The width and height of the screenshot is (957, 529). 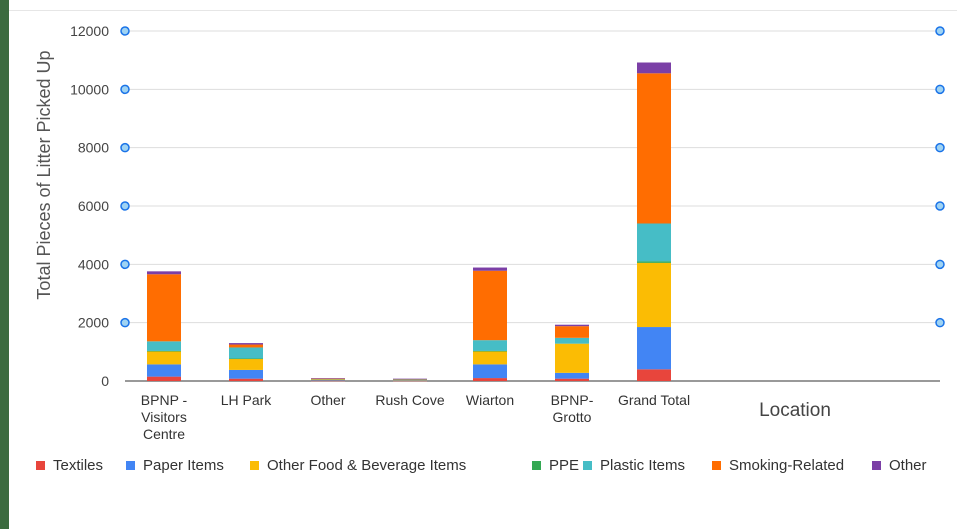 I want to click on y-tick-label: 2000, so click(x=93, y=323).